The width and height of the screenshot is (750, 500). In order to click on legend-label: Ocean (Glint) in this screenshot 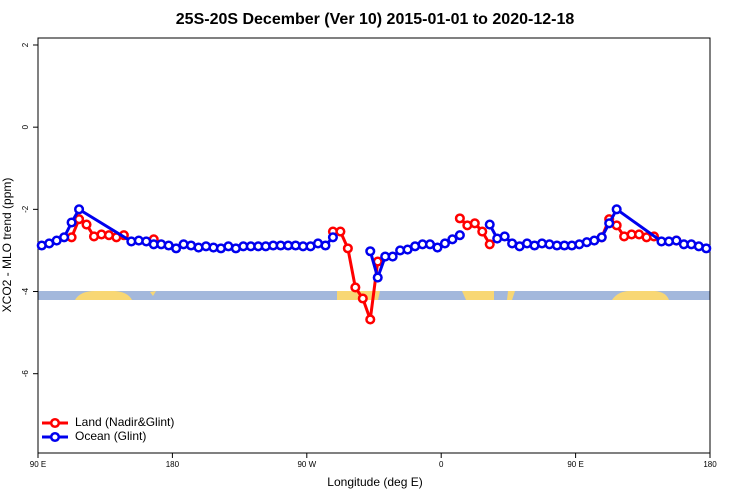, I will do `click(110, 436)`.